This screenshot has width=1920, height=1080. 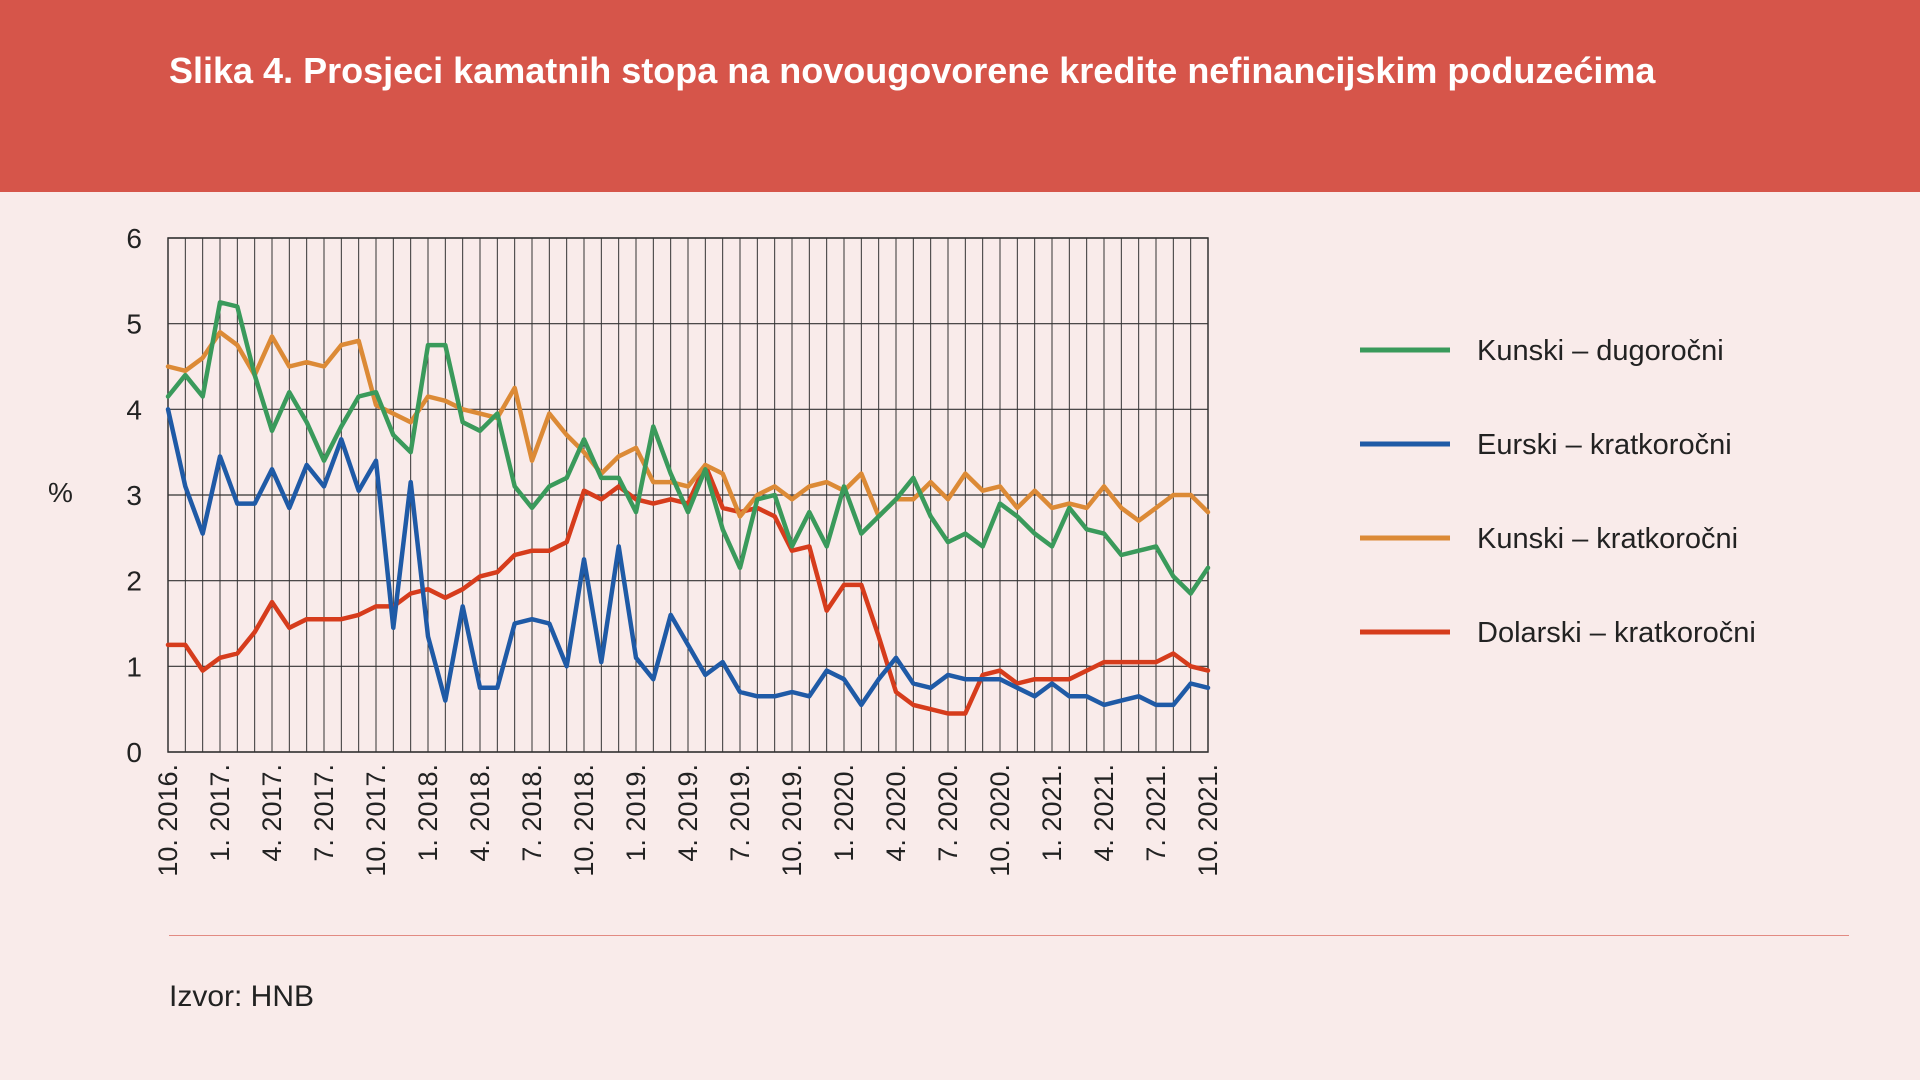 I want to click on x-tick-label: 10. 2021., so click(x=1208, y=820).